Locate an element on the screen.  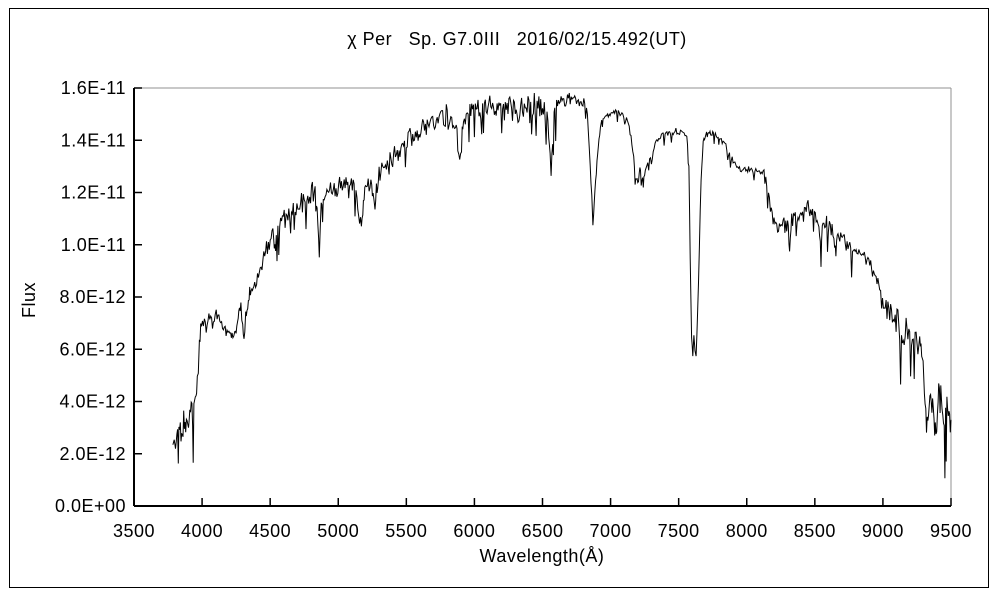
x-tick-label: 7000 is located at coordinates (611, 531).